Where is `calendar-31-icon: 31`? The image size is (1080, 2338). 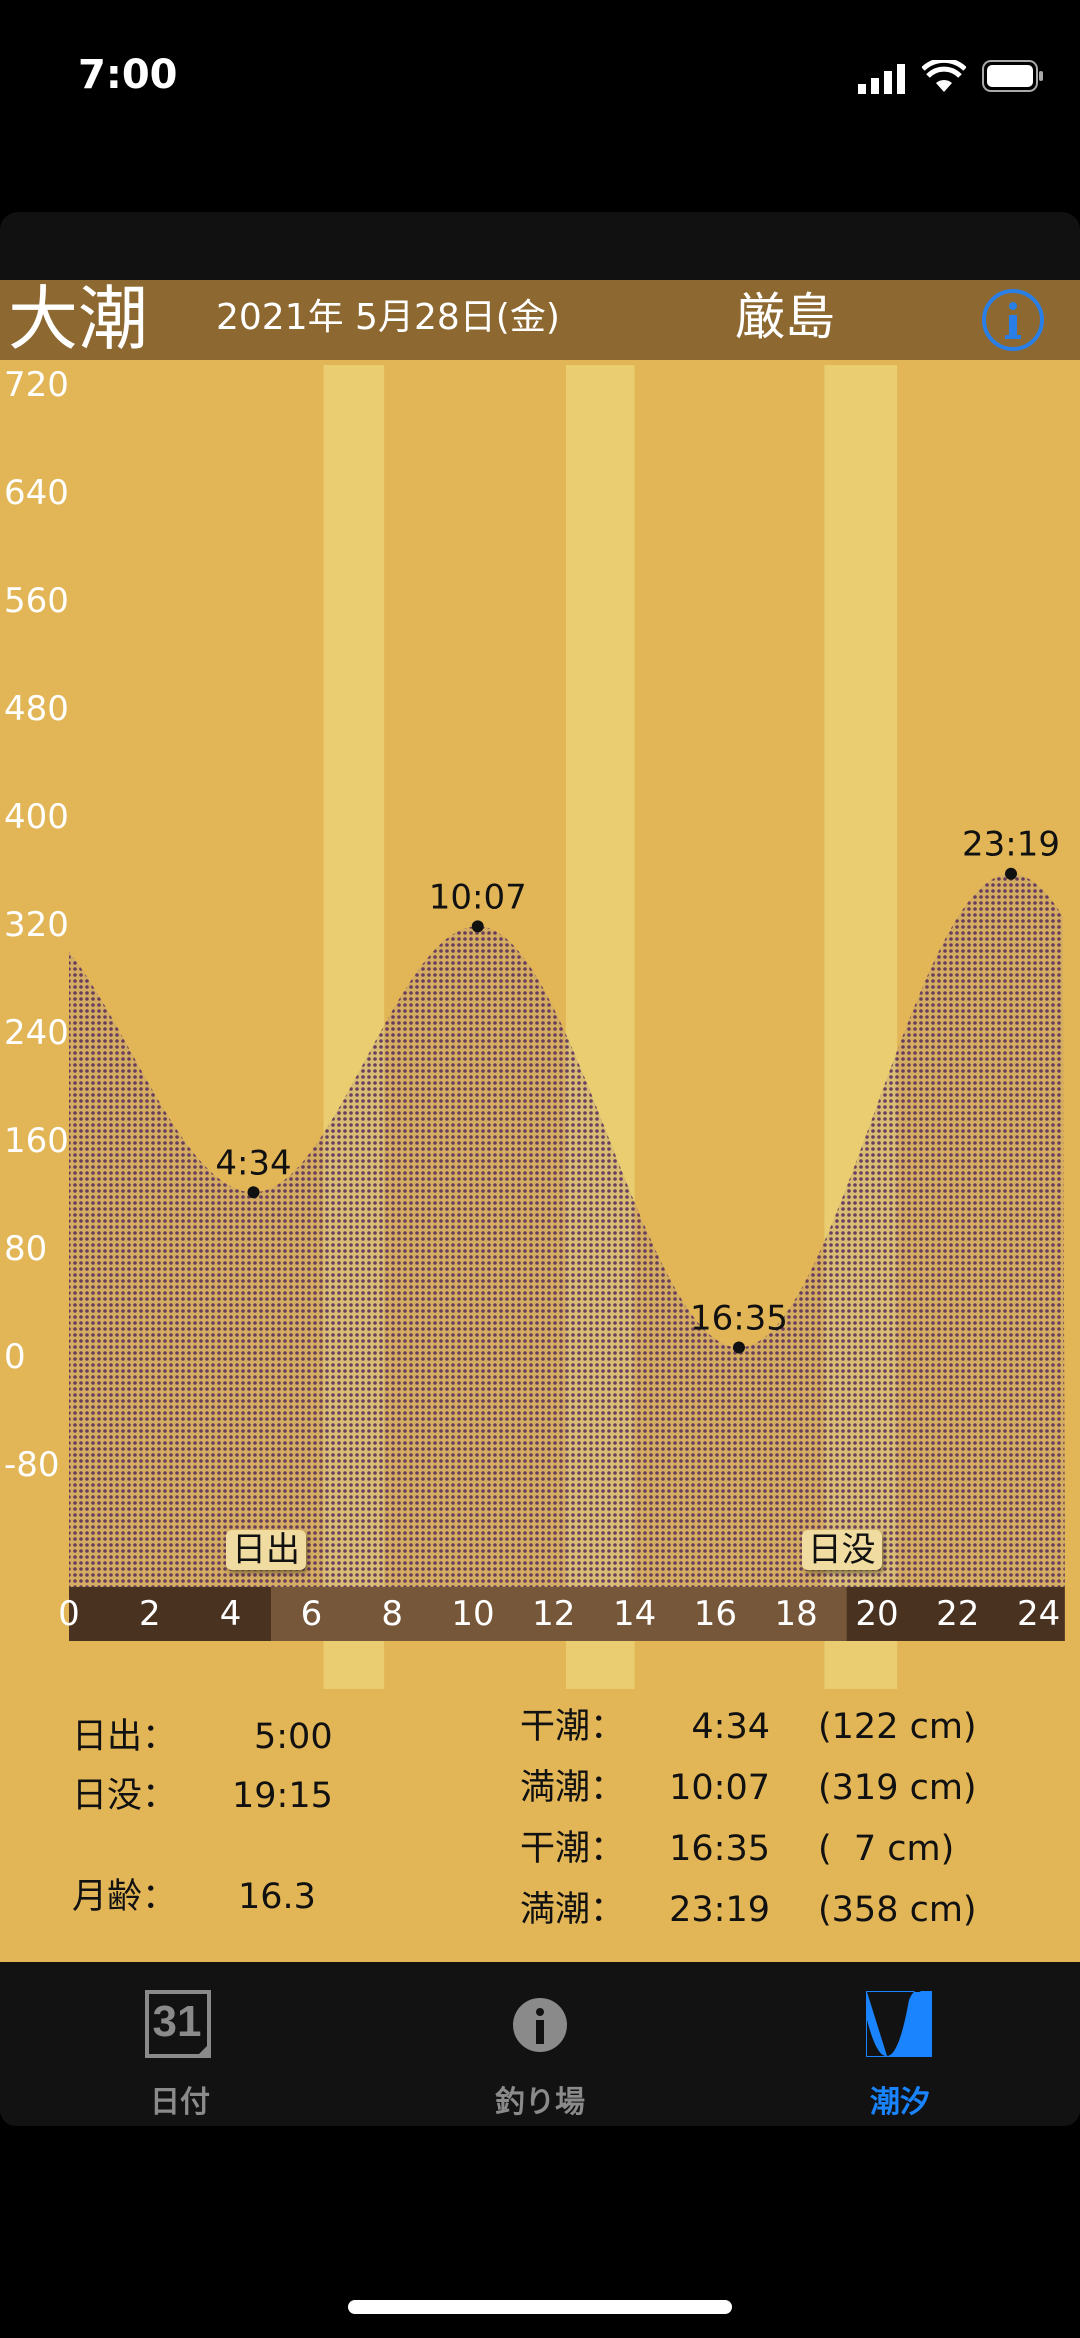 calendar-31-icon: 31 is located at coordinates (178, 2024).